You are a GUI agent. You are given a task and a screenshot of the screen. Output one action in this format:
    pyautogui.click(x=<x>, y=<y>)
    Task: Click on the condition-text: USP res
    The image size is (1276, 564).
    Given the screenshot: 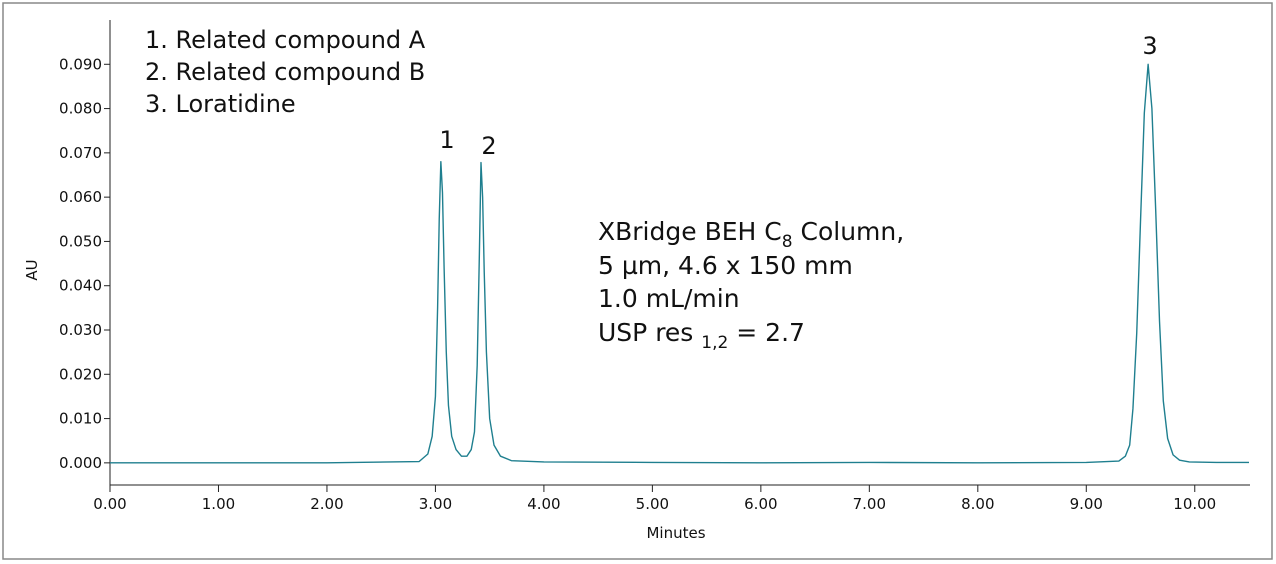 What is the action you would take?
    pyautogui.click(x=649, y=332)
    